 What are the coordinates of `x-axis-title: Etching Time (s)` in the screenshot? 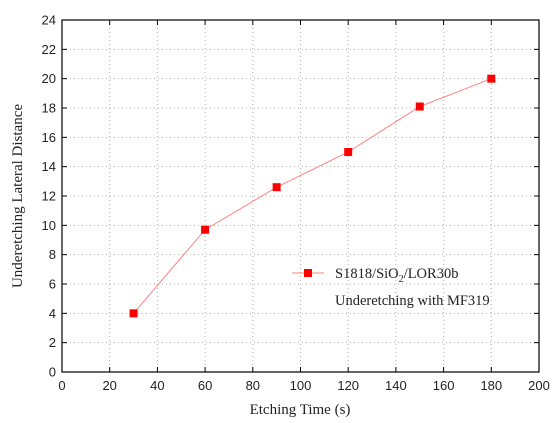 It's located at (300, 410).